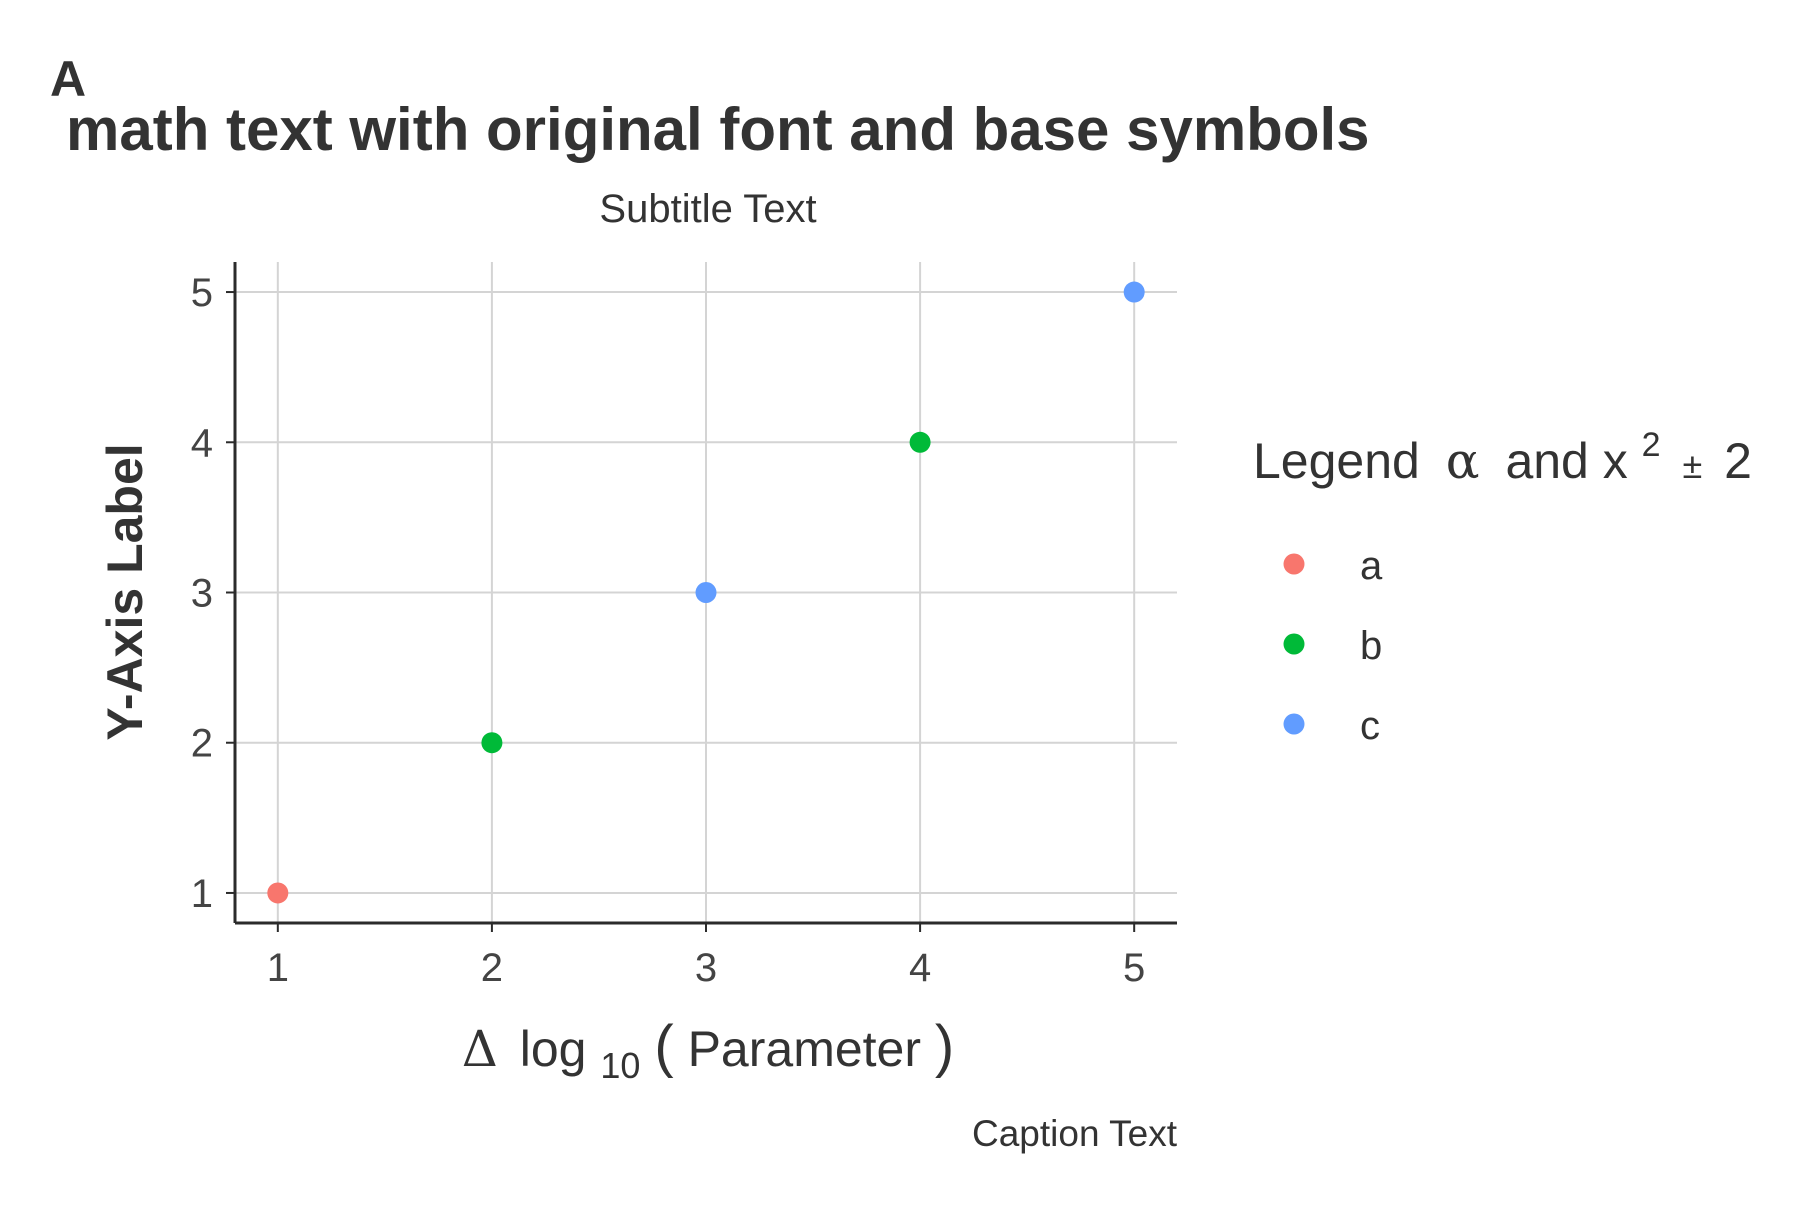  I want to click on y-tick-label: 5, so click(202, 293).